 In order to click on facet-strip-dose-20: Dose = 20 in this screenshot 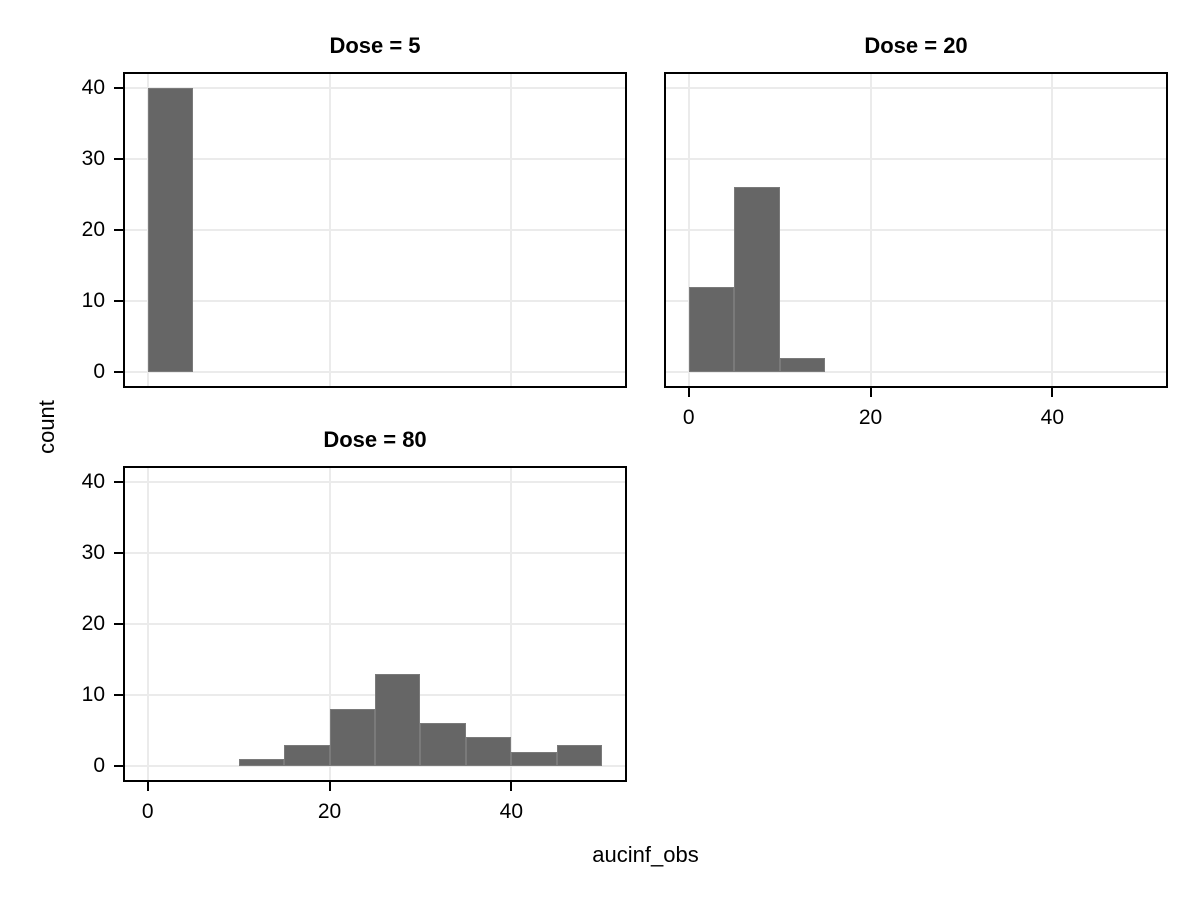, I will do `click(916, 45)`.